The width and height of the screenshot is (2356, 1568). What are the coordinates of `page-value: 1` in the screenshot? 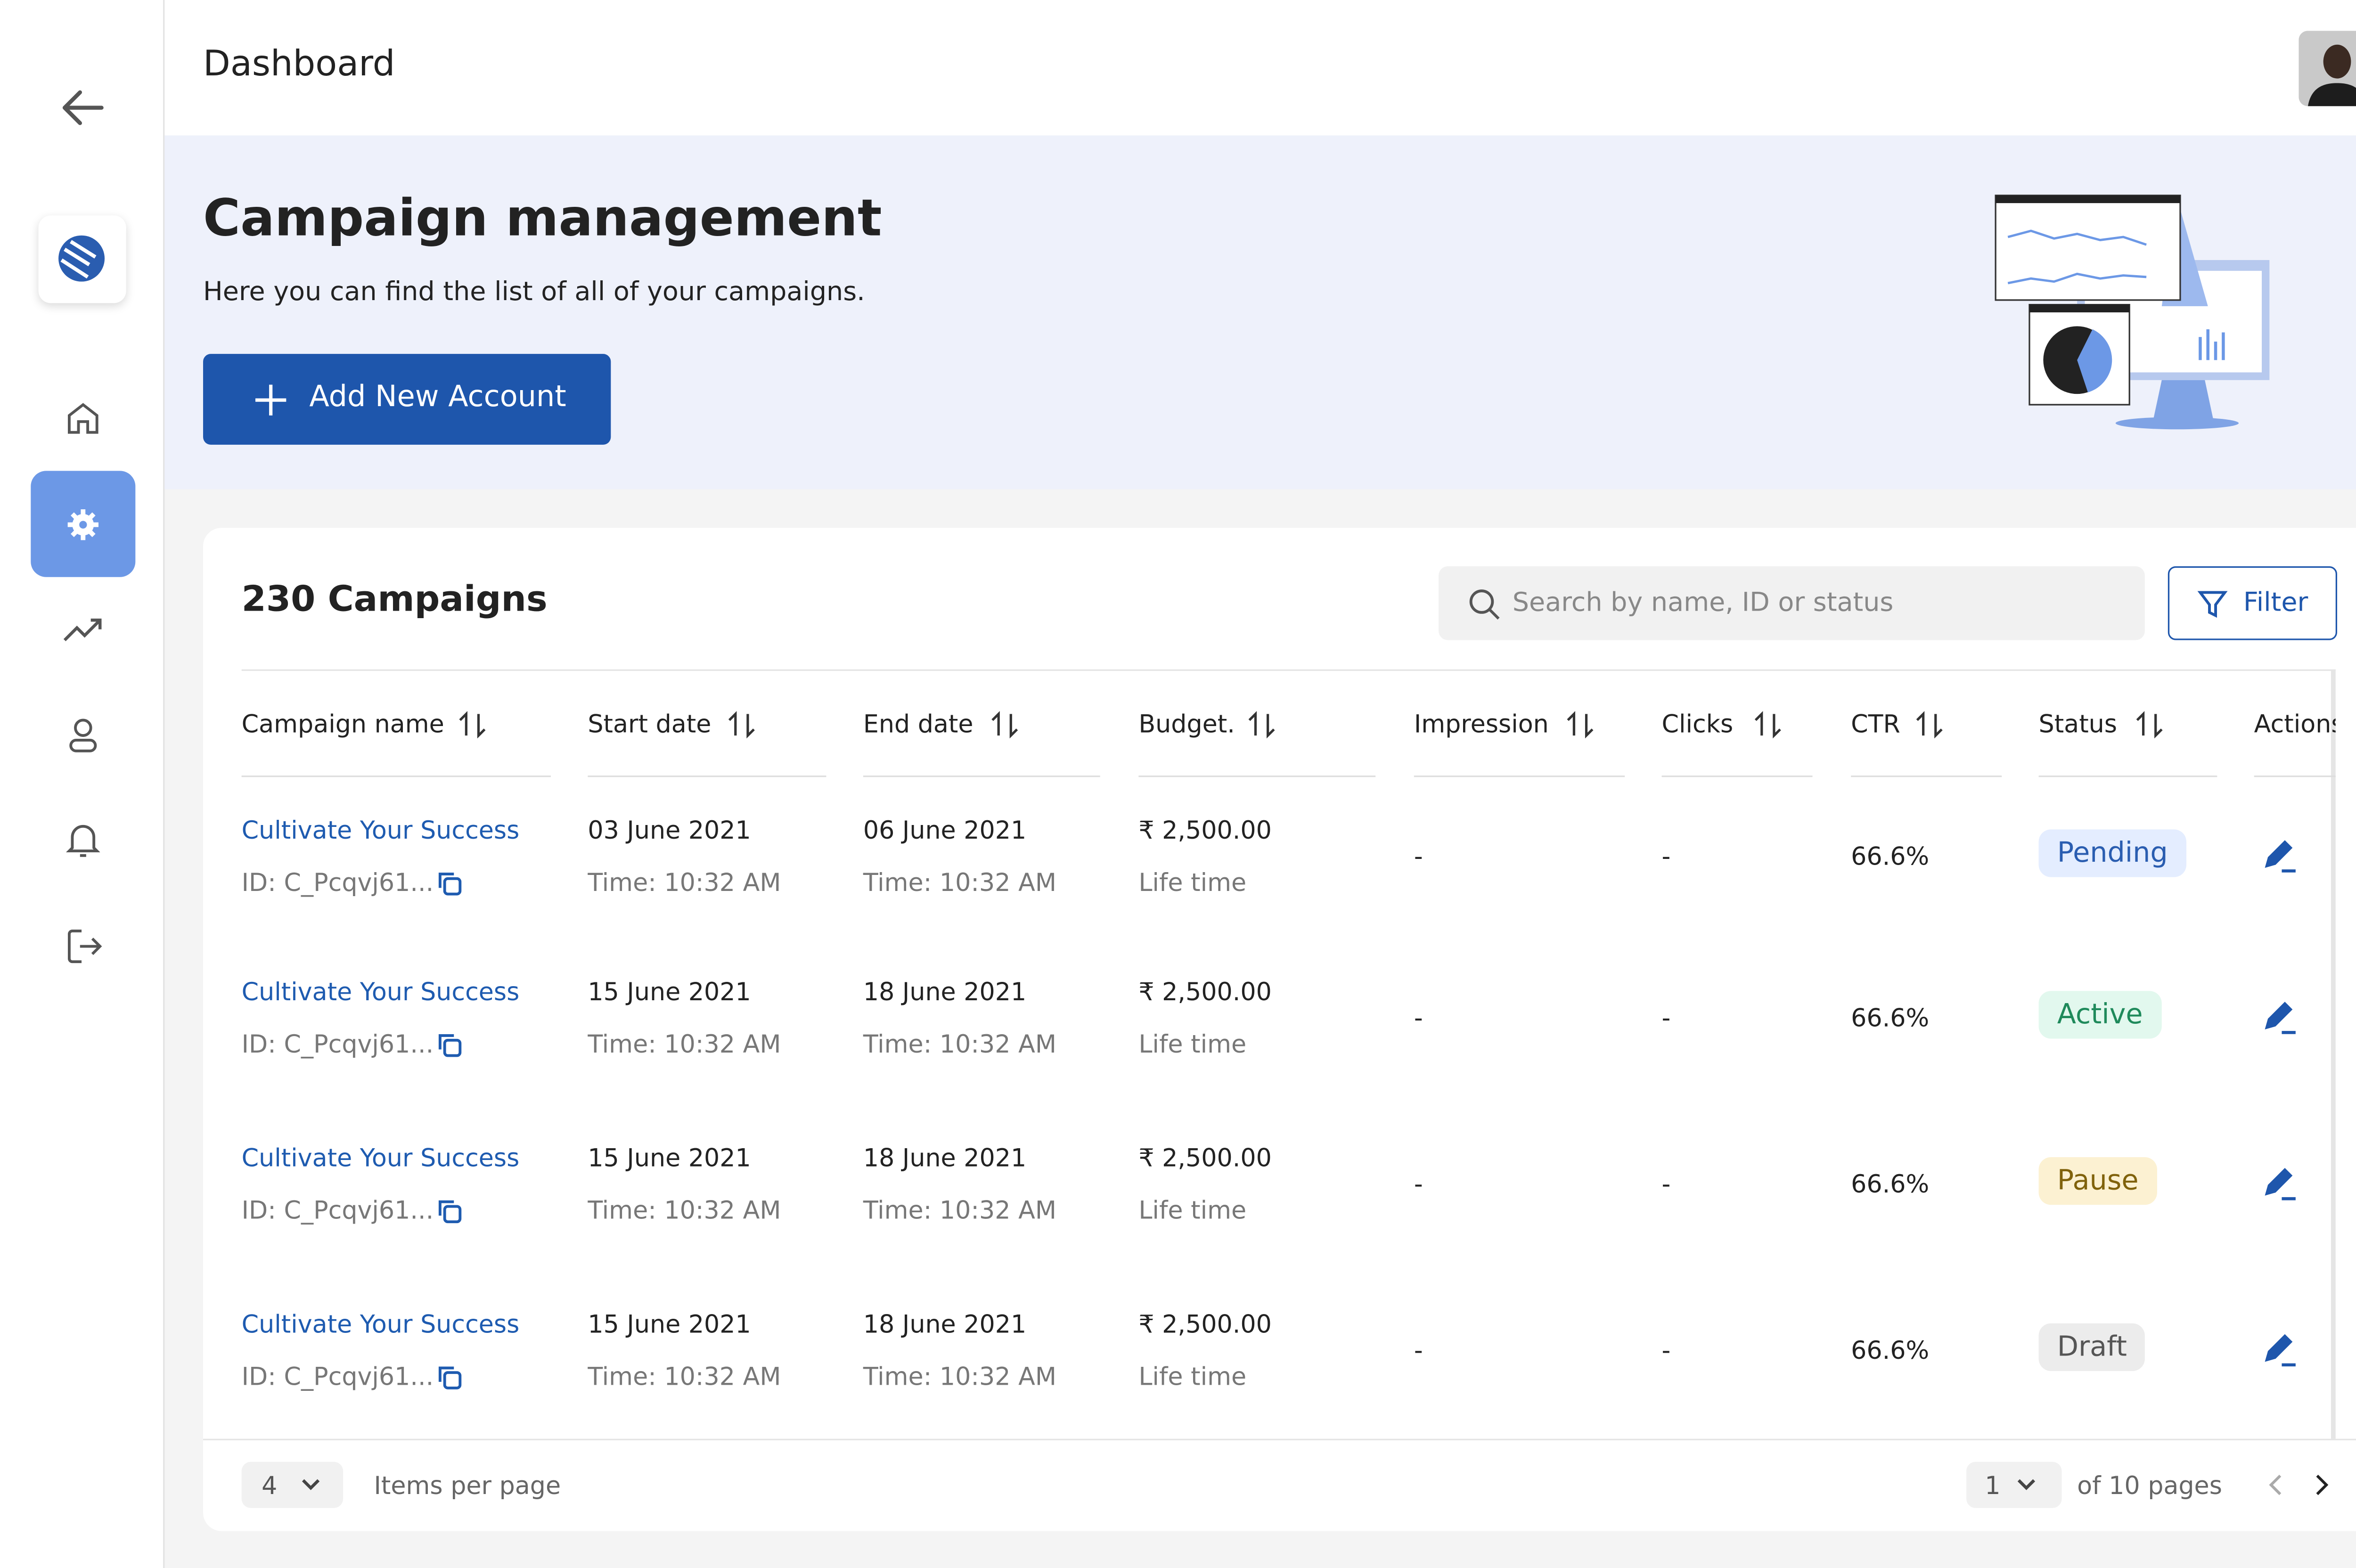 It's located at (1993, 1486).